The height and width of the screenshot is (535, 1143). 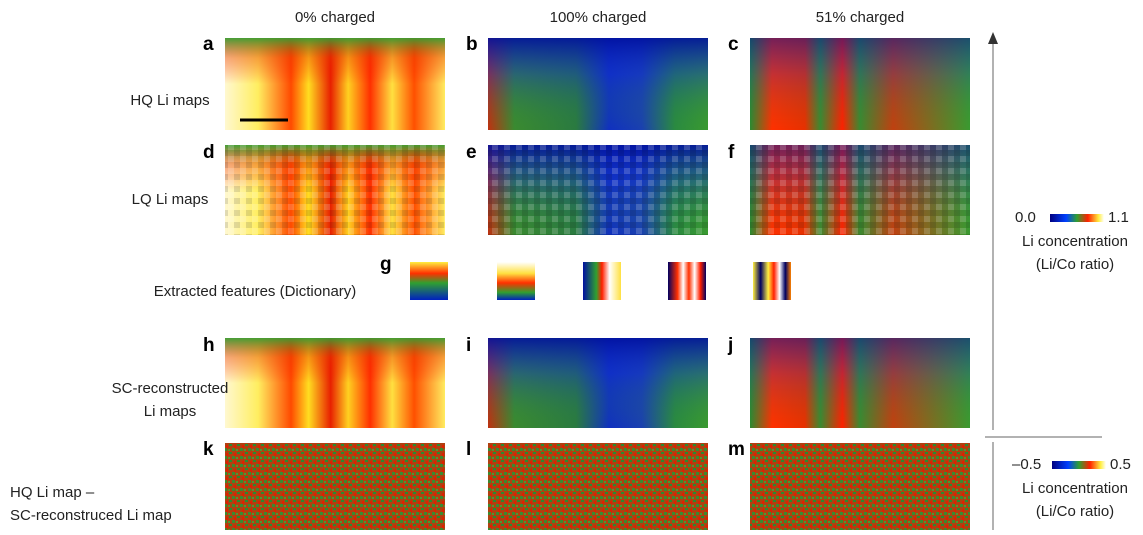 I want to click on arrow-head, so click(x=993, y=38).